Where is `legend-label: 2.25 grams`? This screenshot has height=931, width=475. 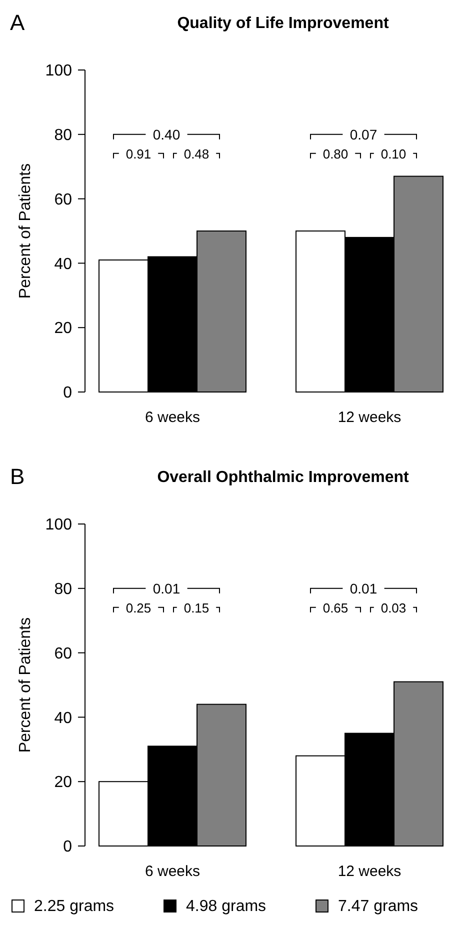 legend-label: 2.25 grams is located at coordinates (74, 906).